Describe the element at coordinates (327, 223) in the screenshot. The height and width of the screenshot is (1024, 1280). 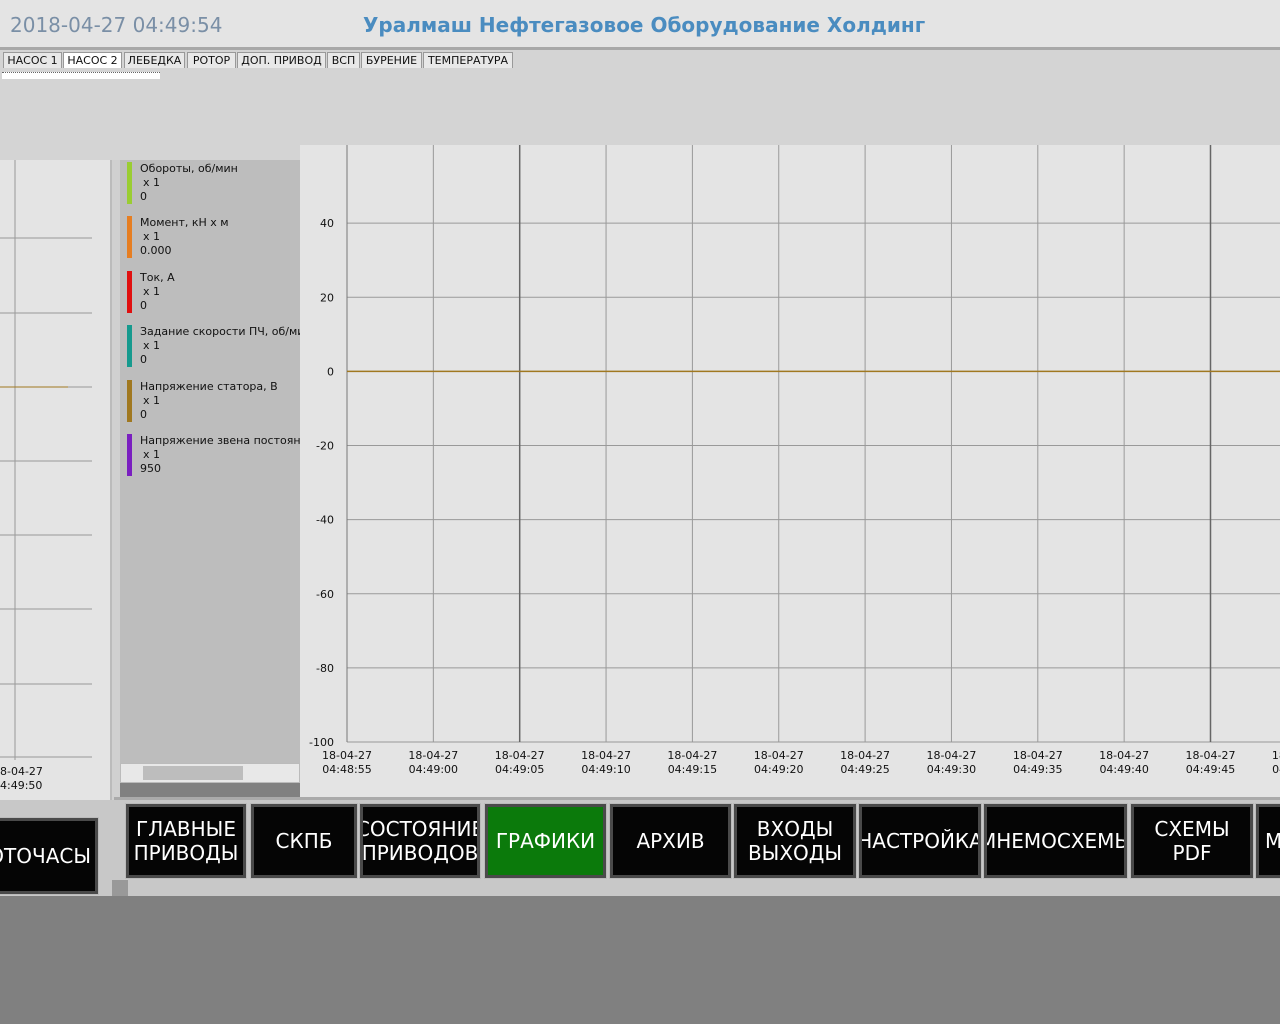
I see `y-tick-label: 40` at that location.